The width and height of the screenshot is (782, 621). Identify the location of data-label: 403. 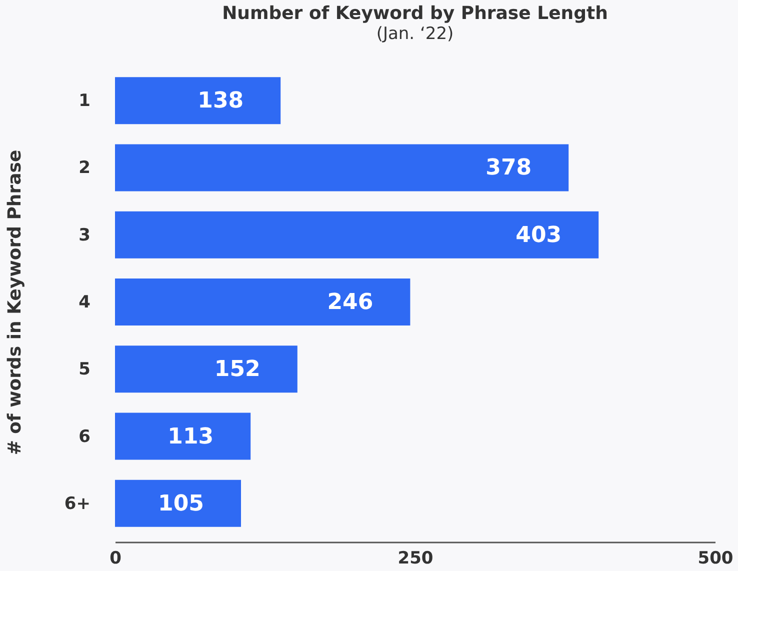
(539, 235).